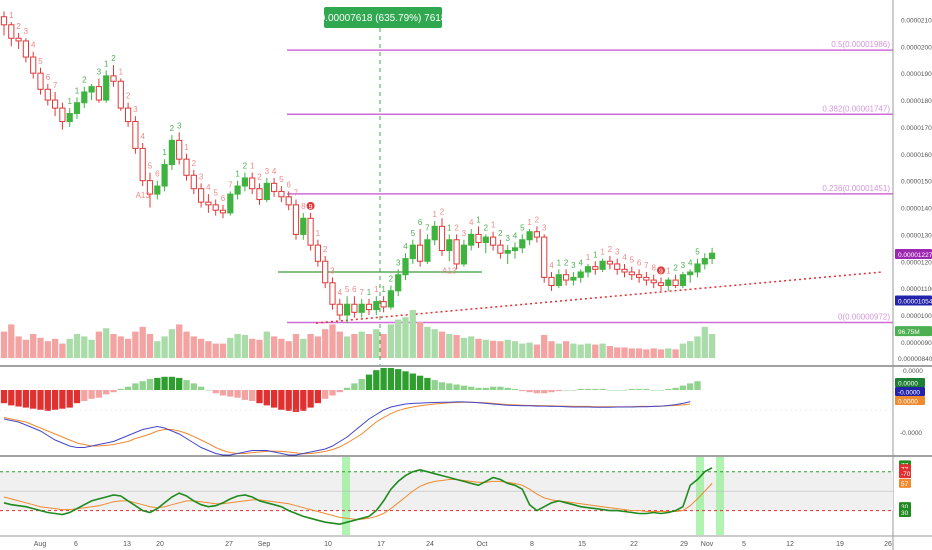  Describe the element at coordinates (911, 433) in the screenshot. I see `macd-tick-label: -0.0000` at that location.